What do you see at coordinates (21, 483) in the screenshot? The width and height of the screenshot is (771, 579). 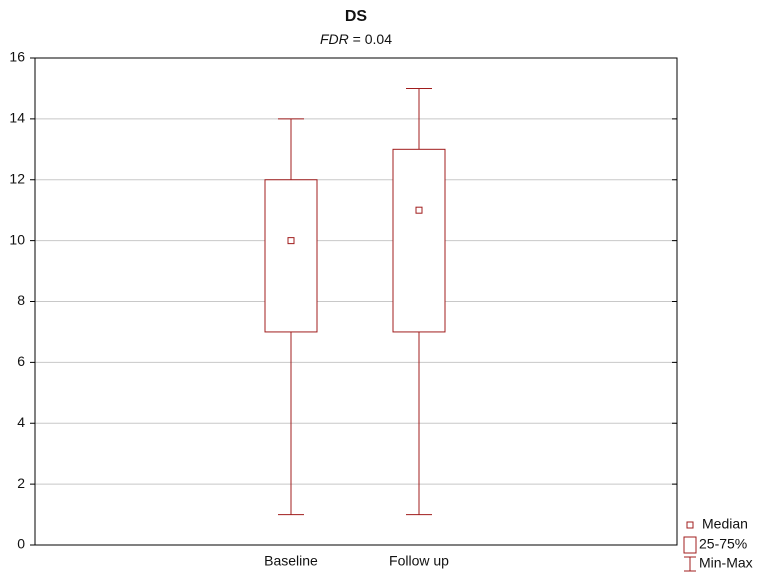 I see `y-tick-label: 2` at bounding box center [21, 483].